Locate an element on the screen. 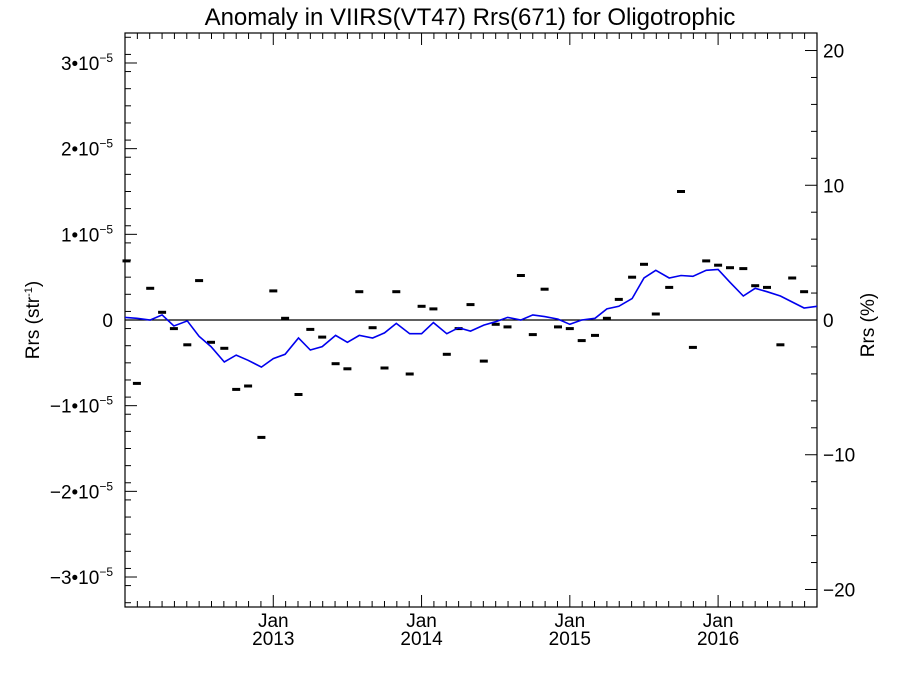  x-tick-label-year: 2013 is located at coordinates (273, 639).